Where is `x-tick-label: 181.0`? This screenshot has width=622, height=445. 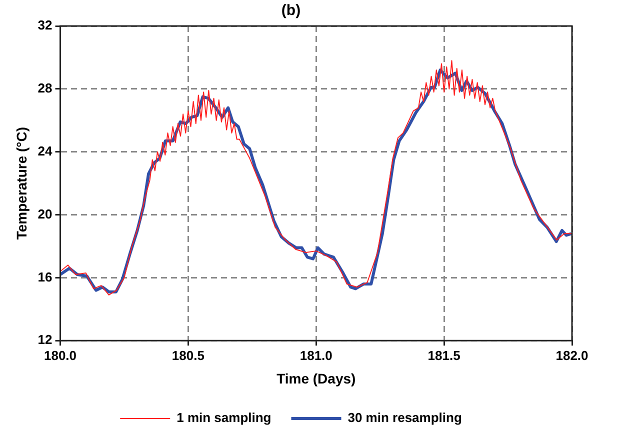 x-tick-label: 181.0 is located at coordinates (316, 355).